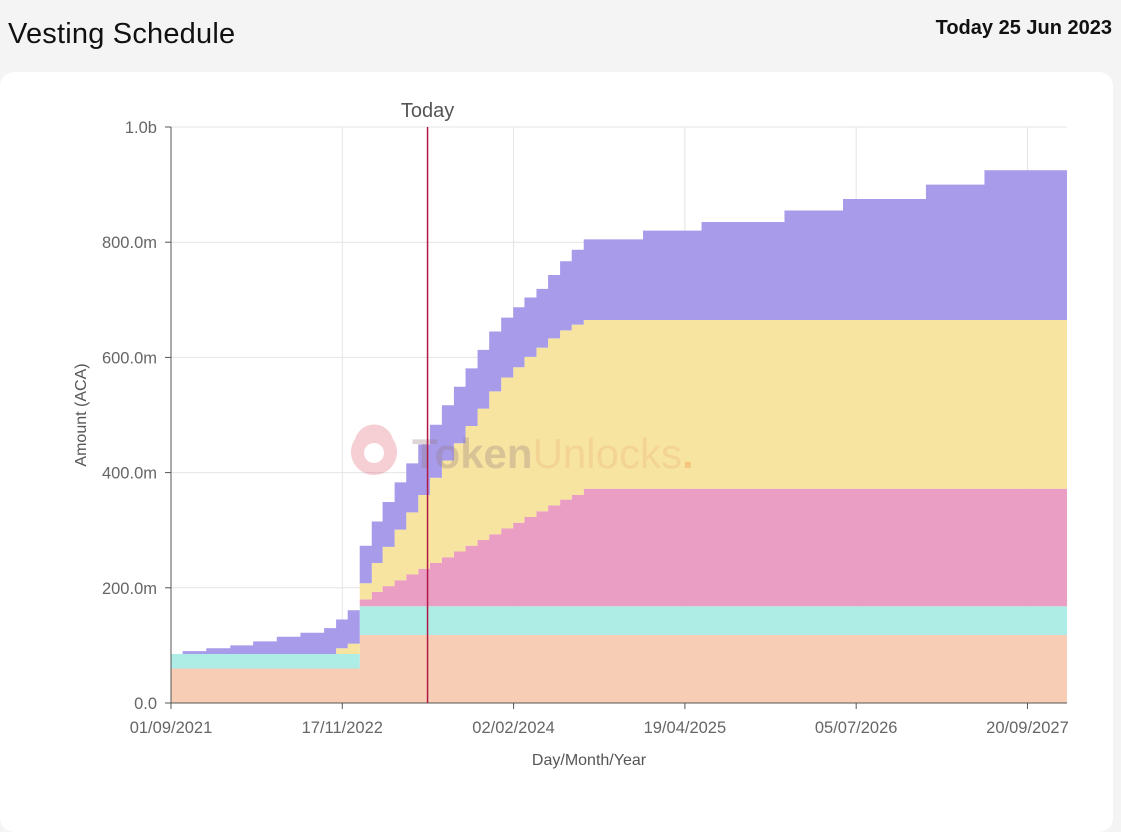 Image resolution: width=1121 pixels, height=832 pixels. Describe the element at coordinates (427, 401) in the screenshot. I see `today-marker: Today` at that location.